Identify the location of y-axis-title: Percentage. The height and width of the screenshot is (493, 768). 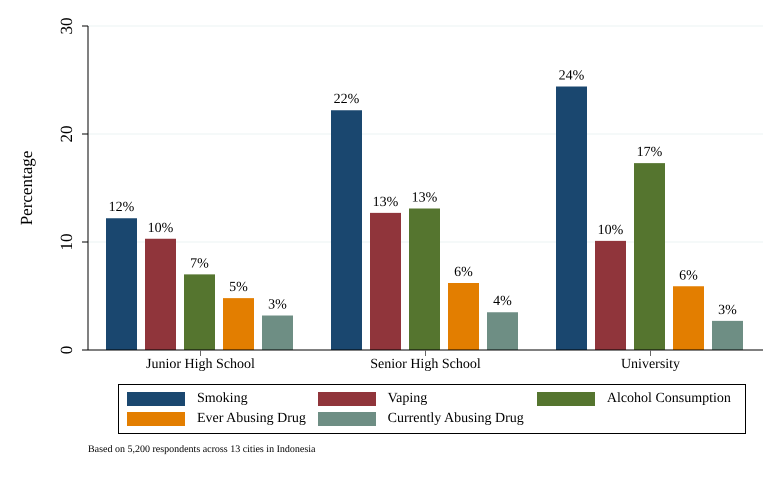
(26, 188).